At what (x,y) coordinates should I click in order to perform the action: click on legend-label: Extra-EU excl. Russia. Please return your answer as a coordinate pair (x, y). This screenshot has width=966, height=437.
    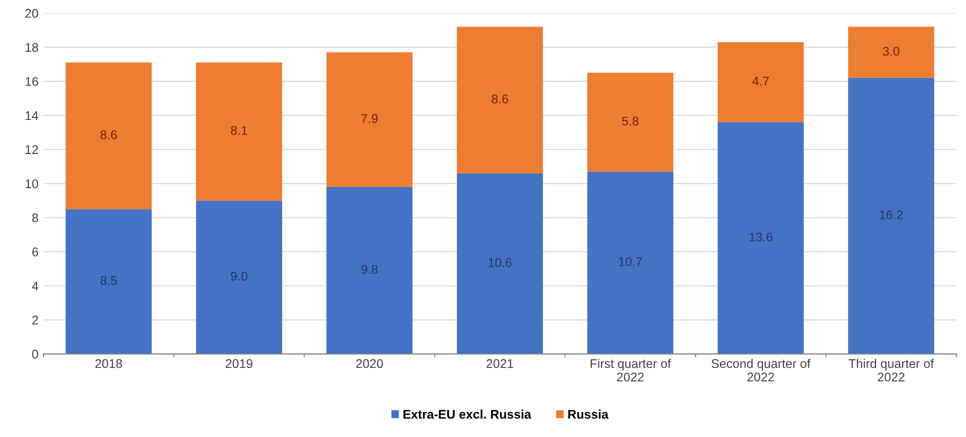
    Looking at the image, I should click on (467, 414).